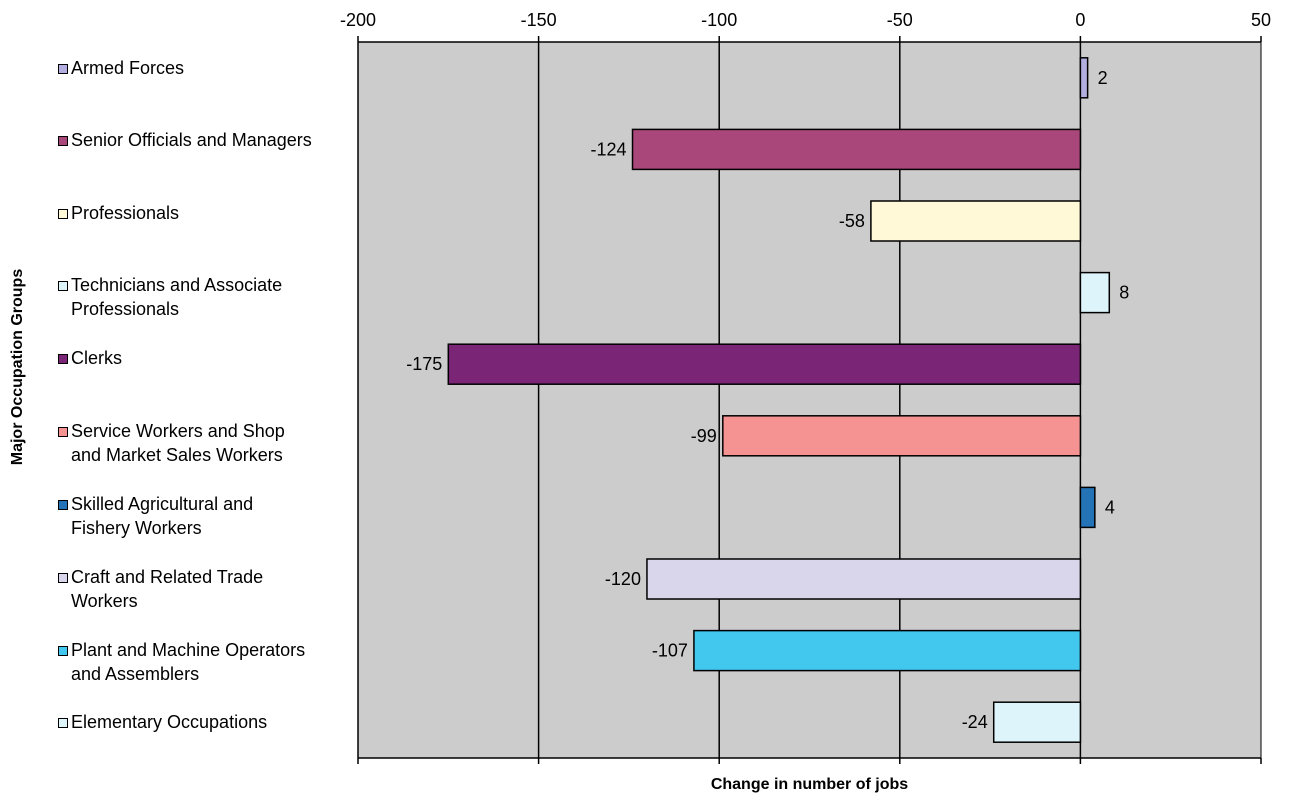 The width and height of the screenshot is (1290, 799). I want to click on legend-label: Senior Officials and Managers, so click(191, 140).